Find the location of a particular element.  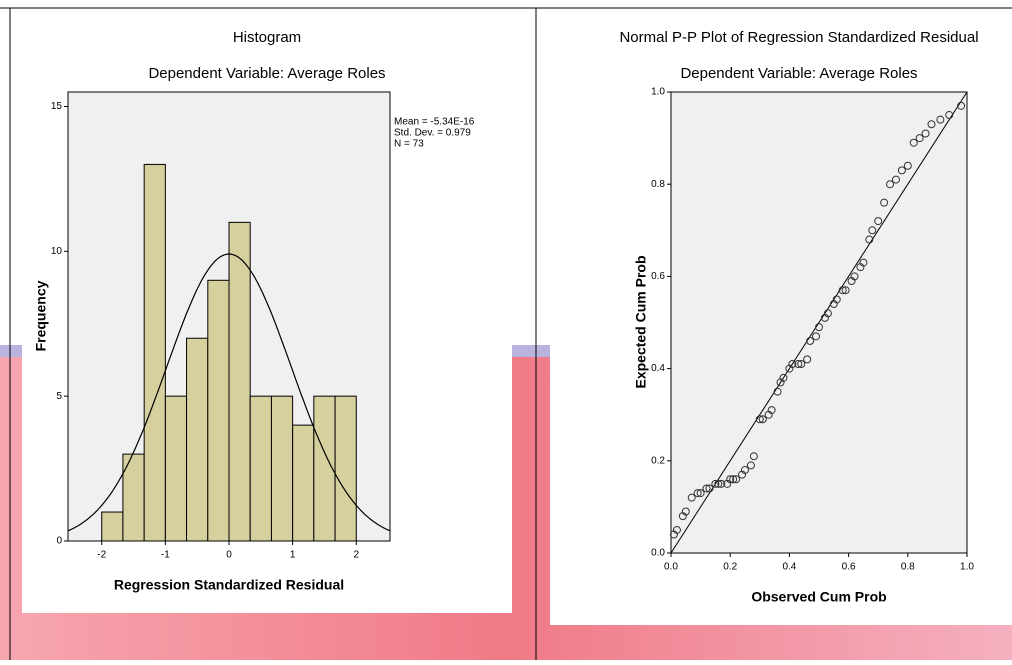

y-tick-label: 0 is located at coordinates (59, 541).